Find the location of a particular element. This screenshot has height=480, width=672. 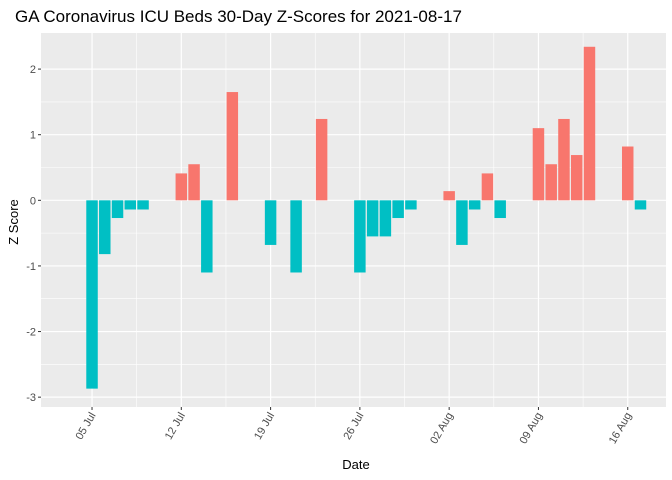

y-axis: -3 -2 -1 0 1 2 is located at coordinates (33, 234).